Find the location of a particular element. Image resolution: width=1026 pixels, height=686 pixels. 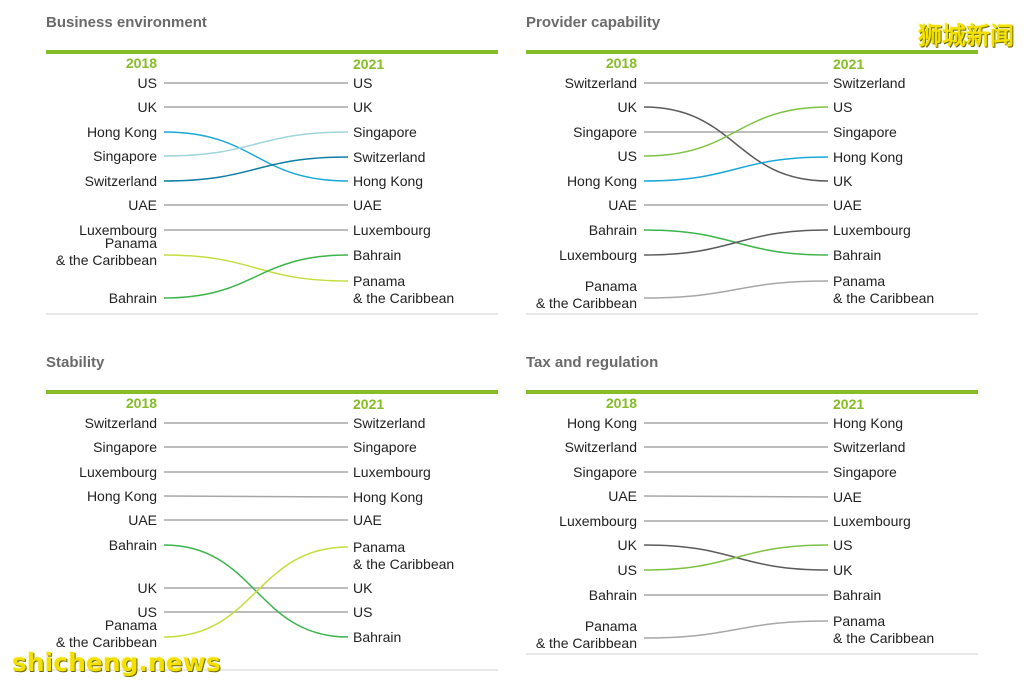

watermark-site: shicheng.news is located at coordinates (116, 662).